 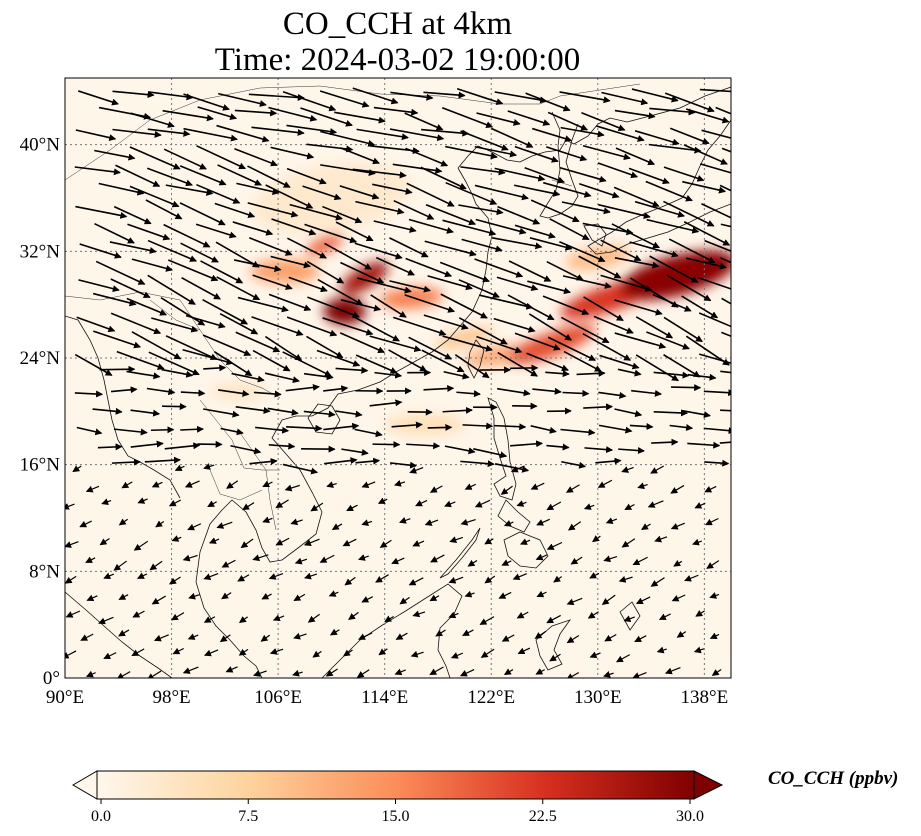 I want to click on latitude-tick-label: 0°, so click(x=51, y=678).